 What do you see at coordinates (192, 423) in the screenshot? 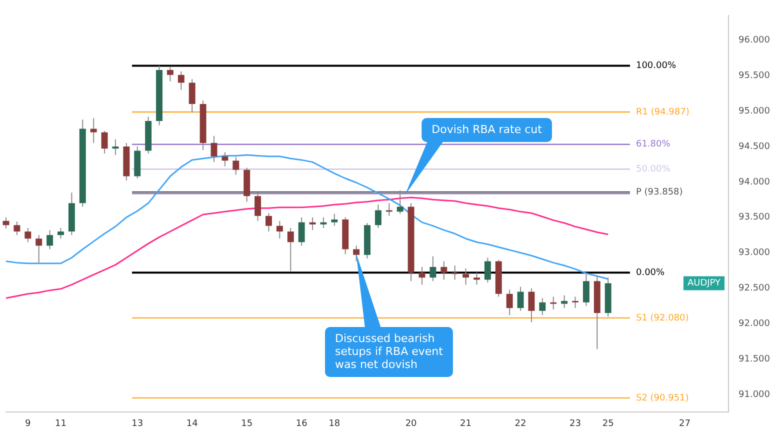
I see `x-tick-label: 14` at bounding box center [192, 423].